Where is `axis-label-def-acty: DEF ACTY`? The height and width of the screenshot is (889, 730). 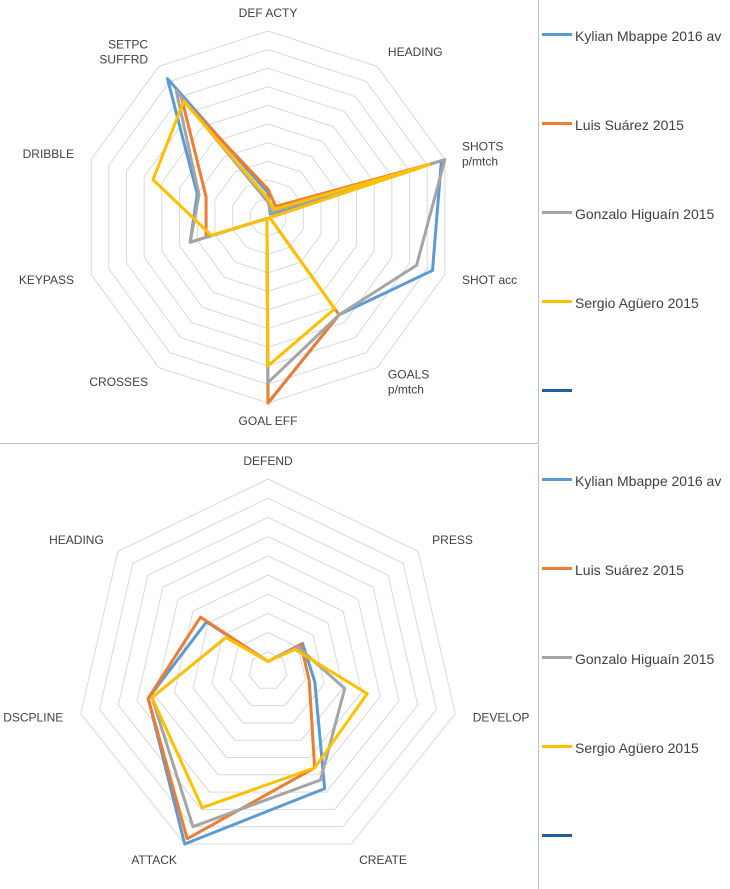
axis-label-def-acty: DEF ACTY is located at coordinates (268, 13).